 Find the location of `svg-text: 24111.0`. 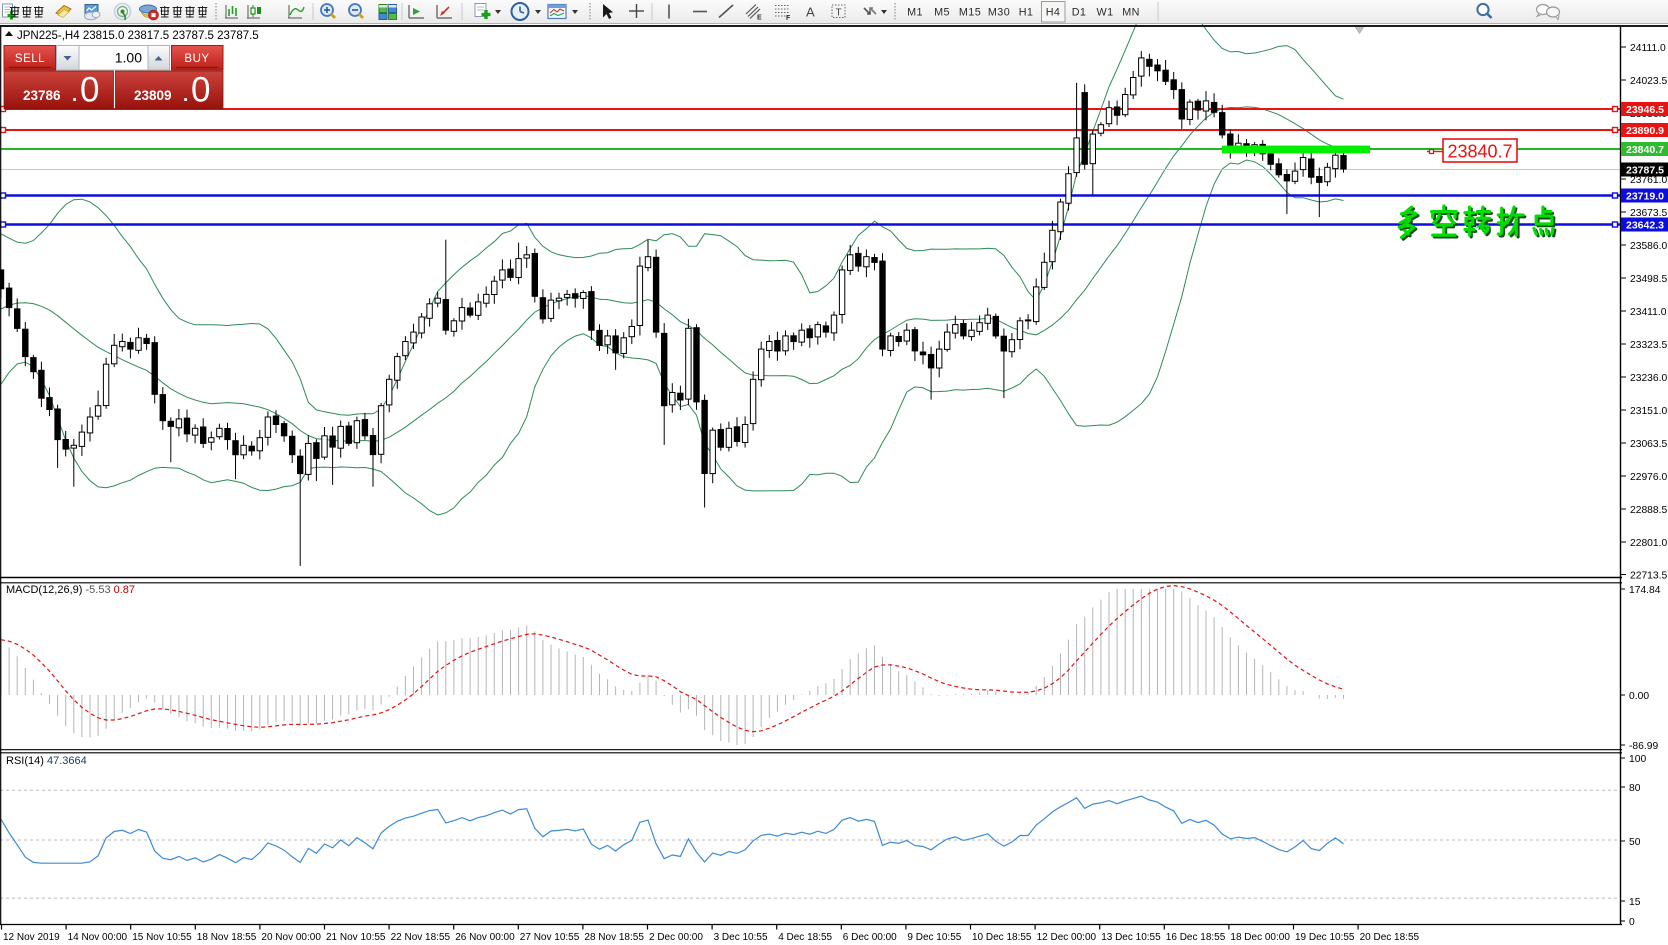

svg-text: 24111.0 is located at coordinates (1648, 48).